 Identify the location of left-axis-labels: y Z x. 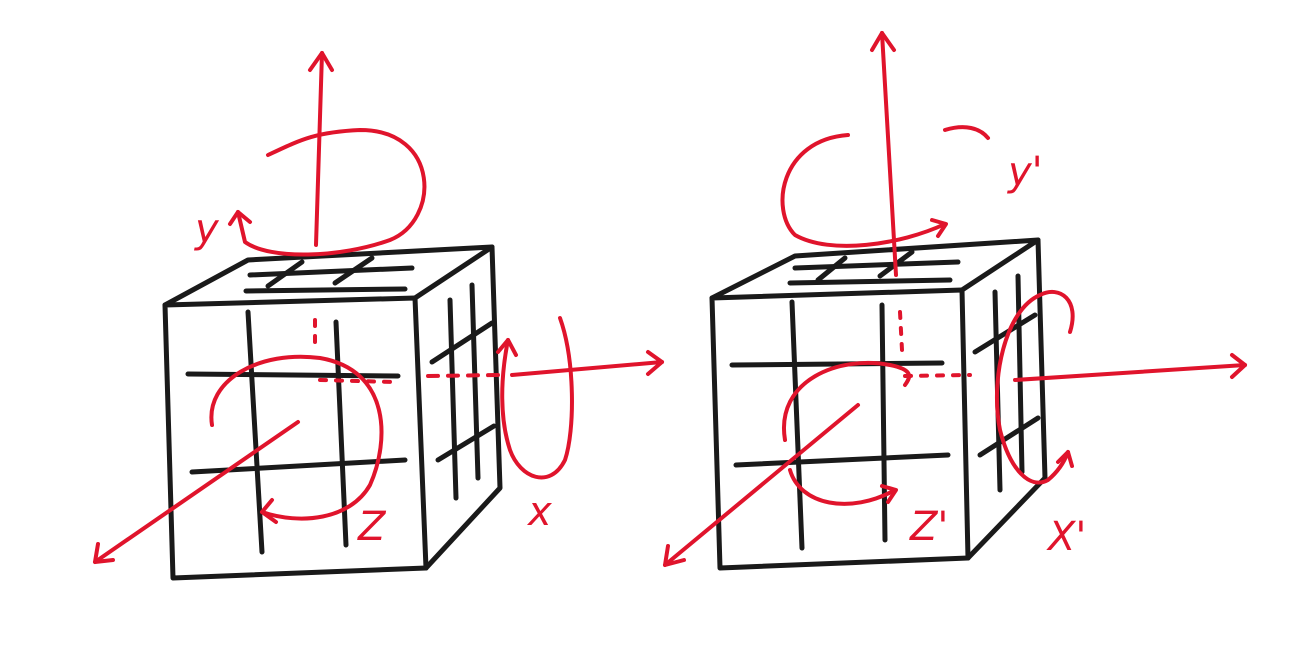
(373, 378).